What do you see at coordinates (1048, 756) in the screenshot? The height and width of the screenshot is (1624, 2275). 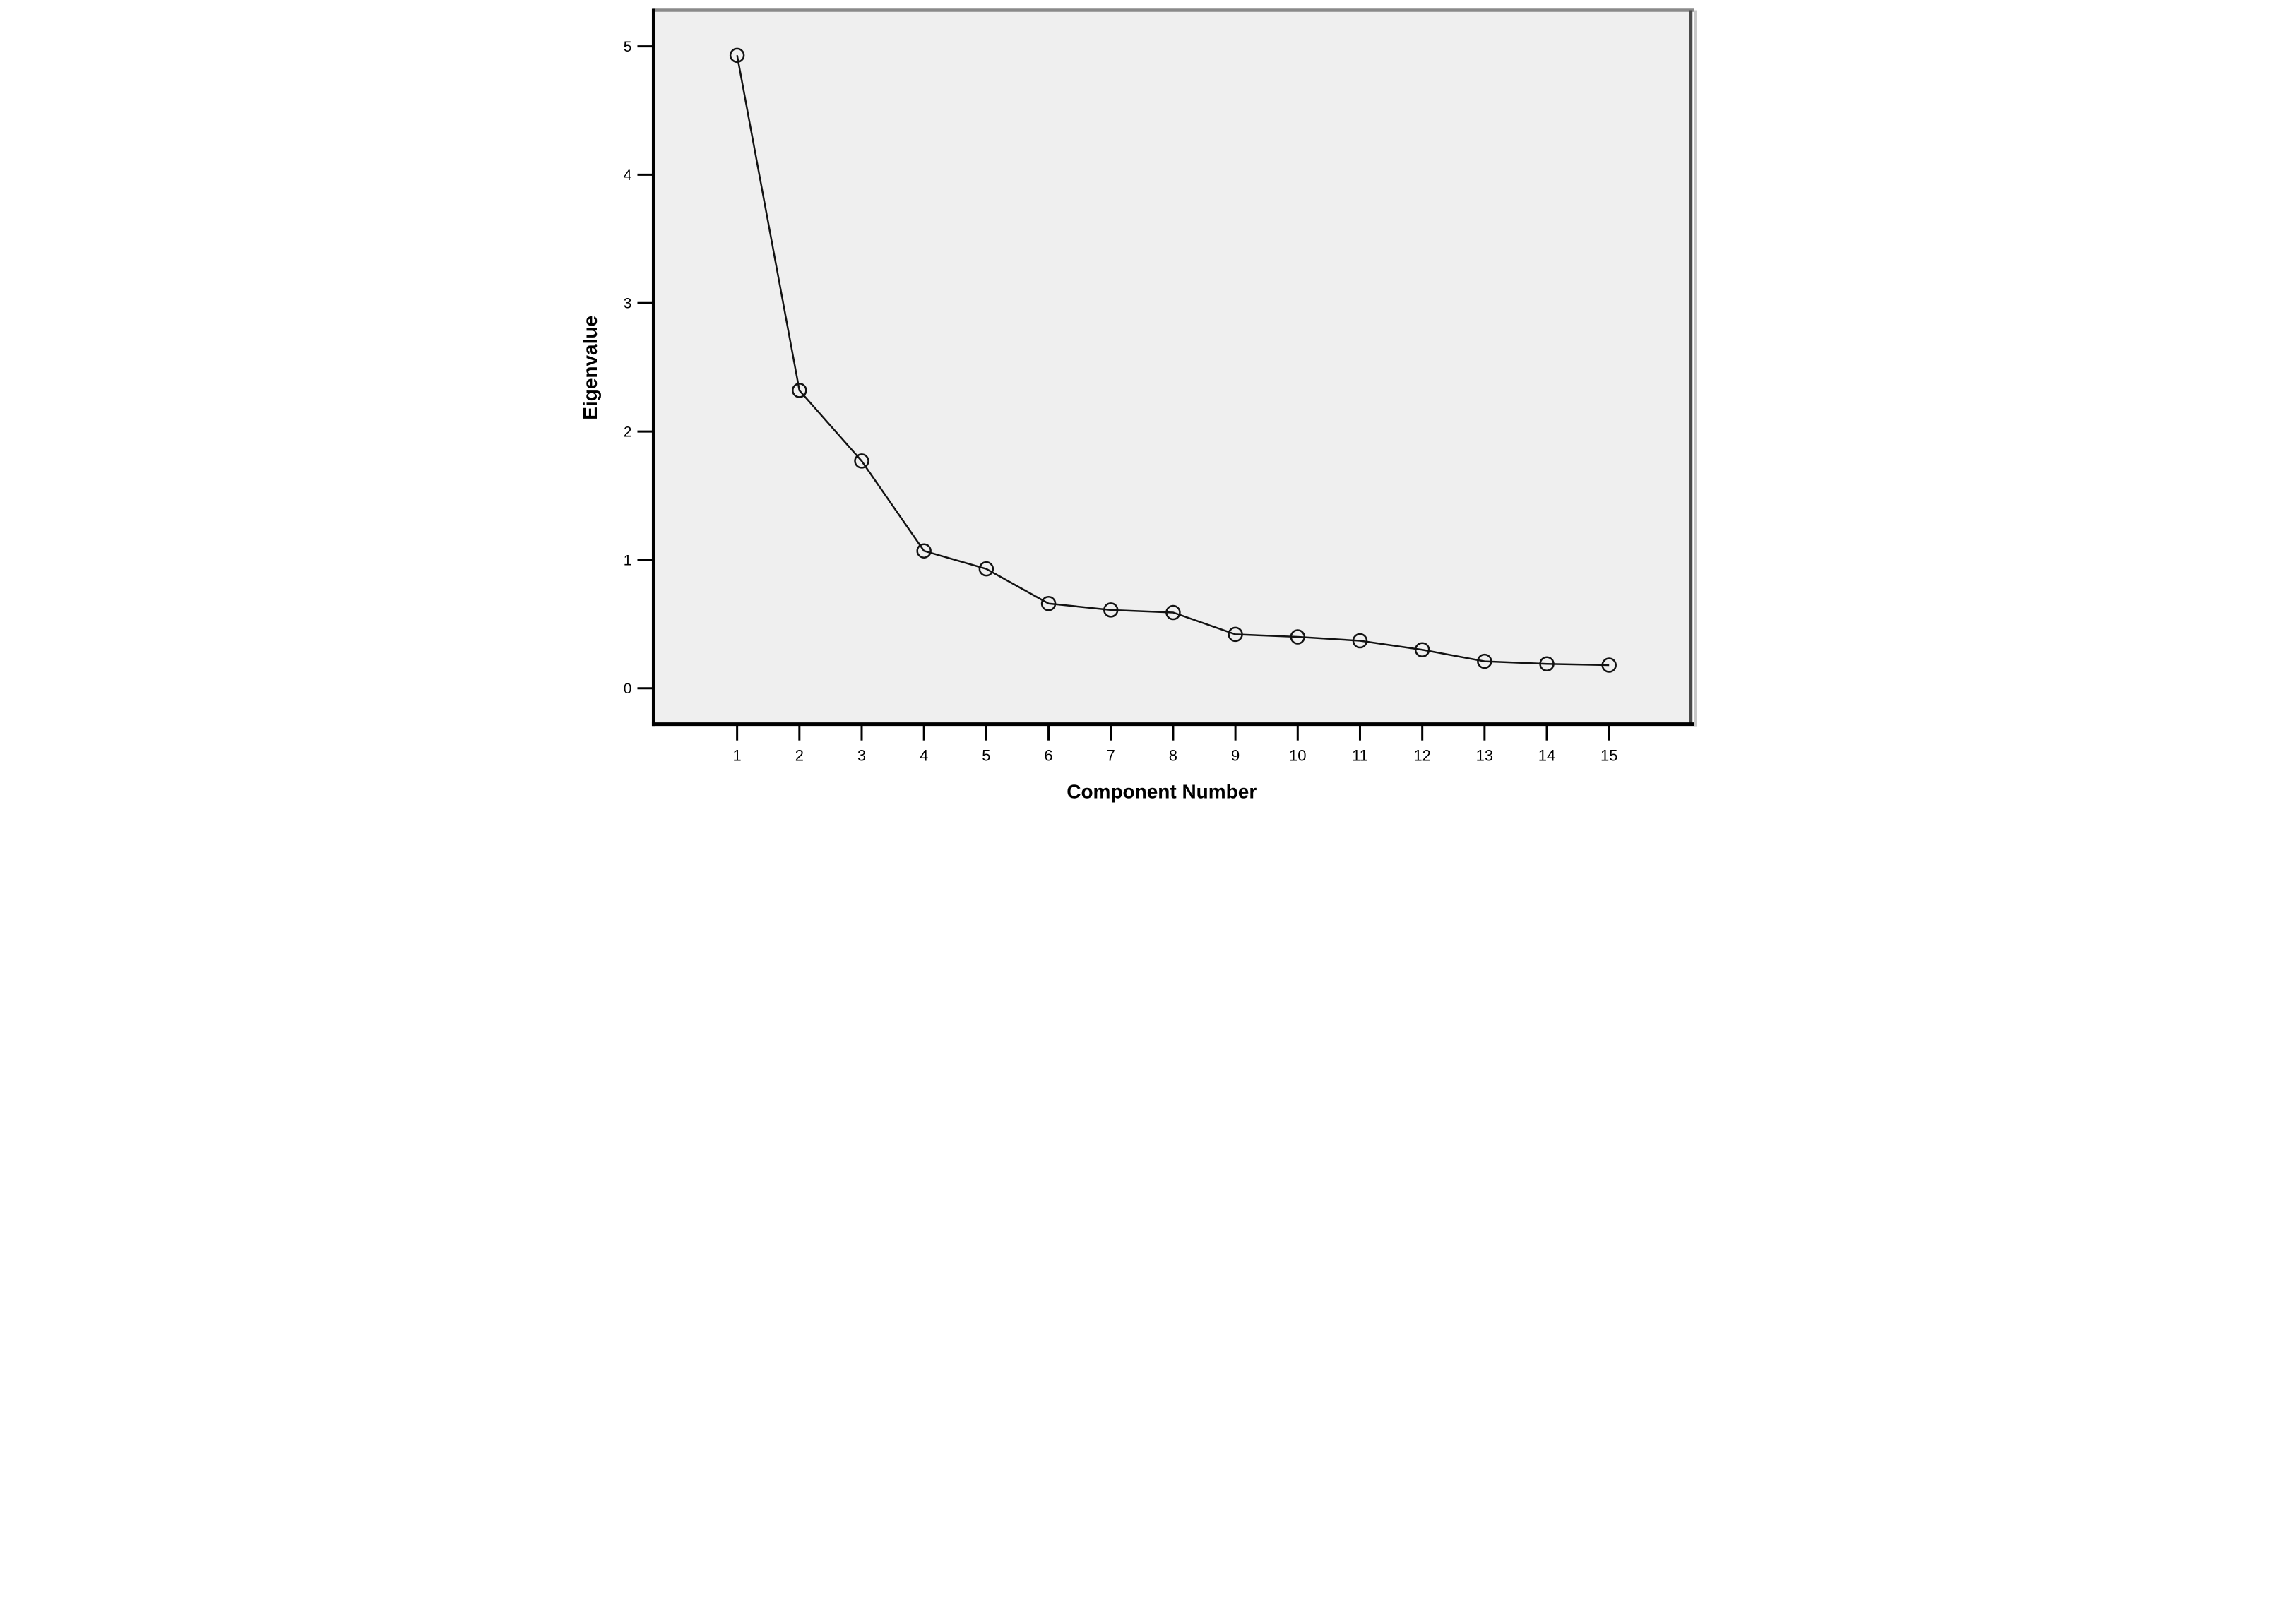 I see `x-tick-label: 6` at bounding box center [1048, 756].